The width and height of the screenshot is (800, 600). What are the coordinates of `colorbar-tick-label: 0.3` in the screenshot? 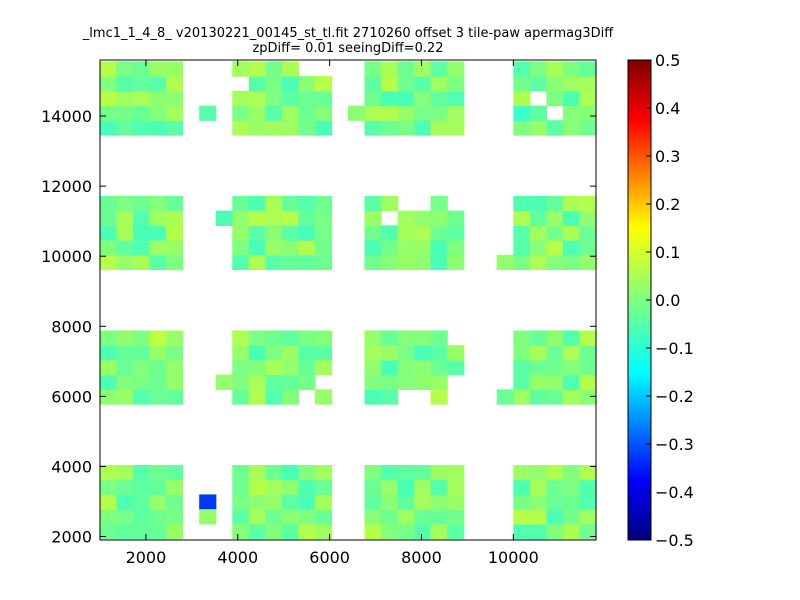 It's located at (667, 156).